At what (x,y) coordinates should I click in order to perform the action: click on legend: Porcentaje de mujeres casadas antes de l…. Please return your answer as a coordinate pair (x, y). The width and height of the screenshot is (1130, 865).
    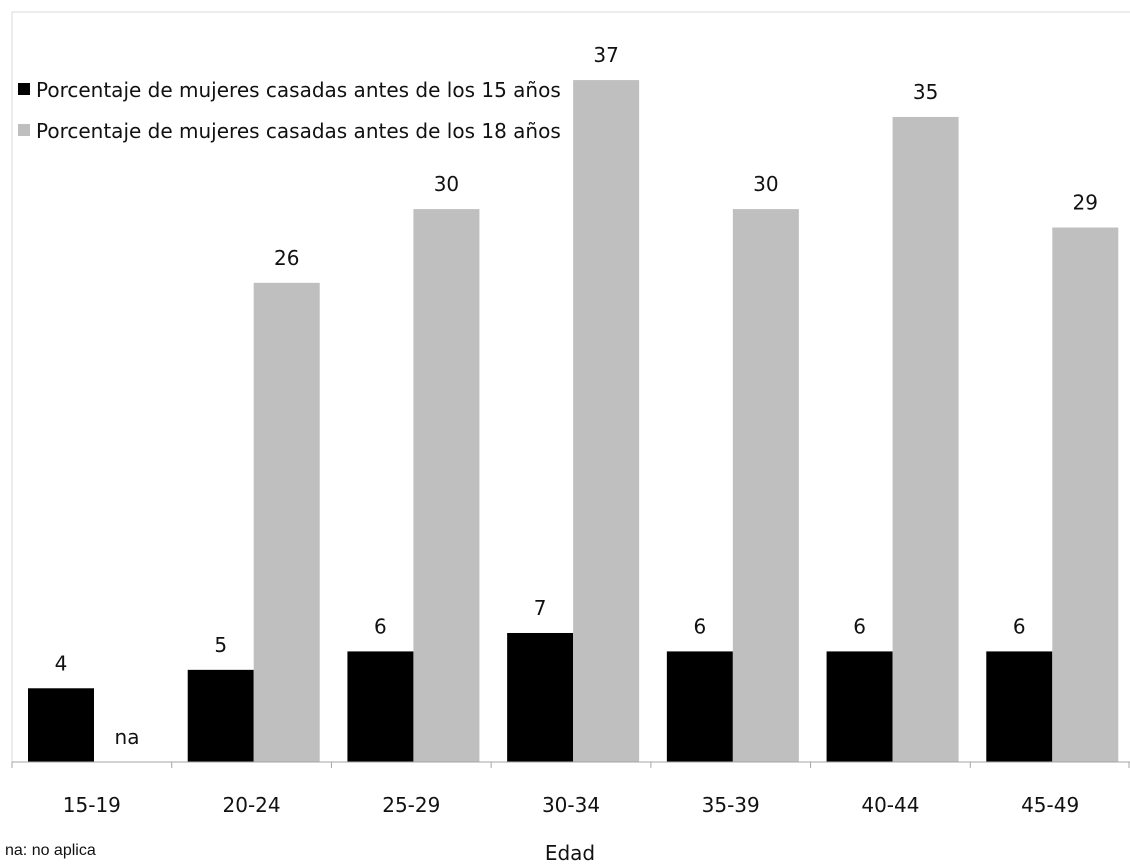
    Looking at the image, I should click on (289, 110).